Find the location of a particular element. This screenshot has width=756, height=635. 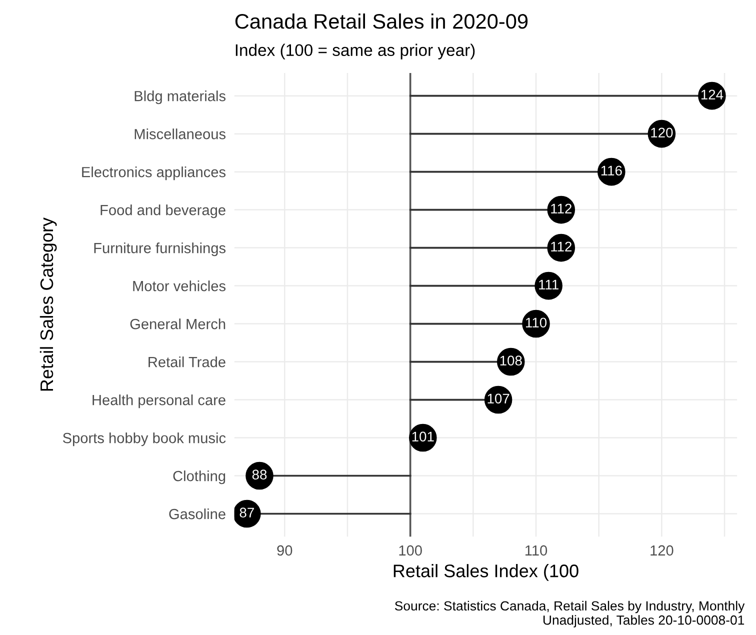

x-tick-label: 110 is located at coordinates (536, 550).